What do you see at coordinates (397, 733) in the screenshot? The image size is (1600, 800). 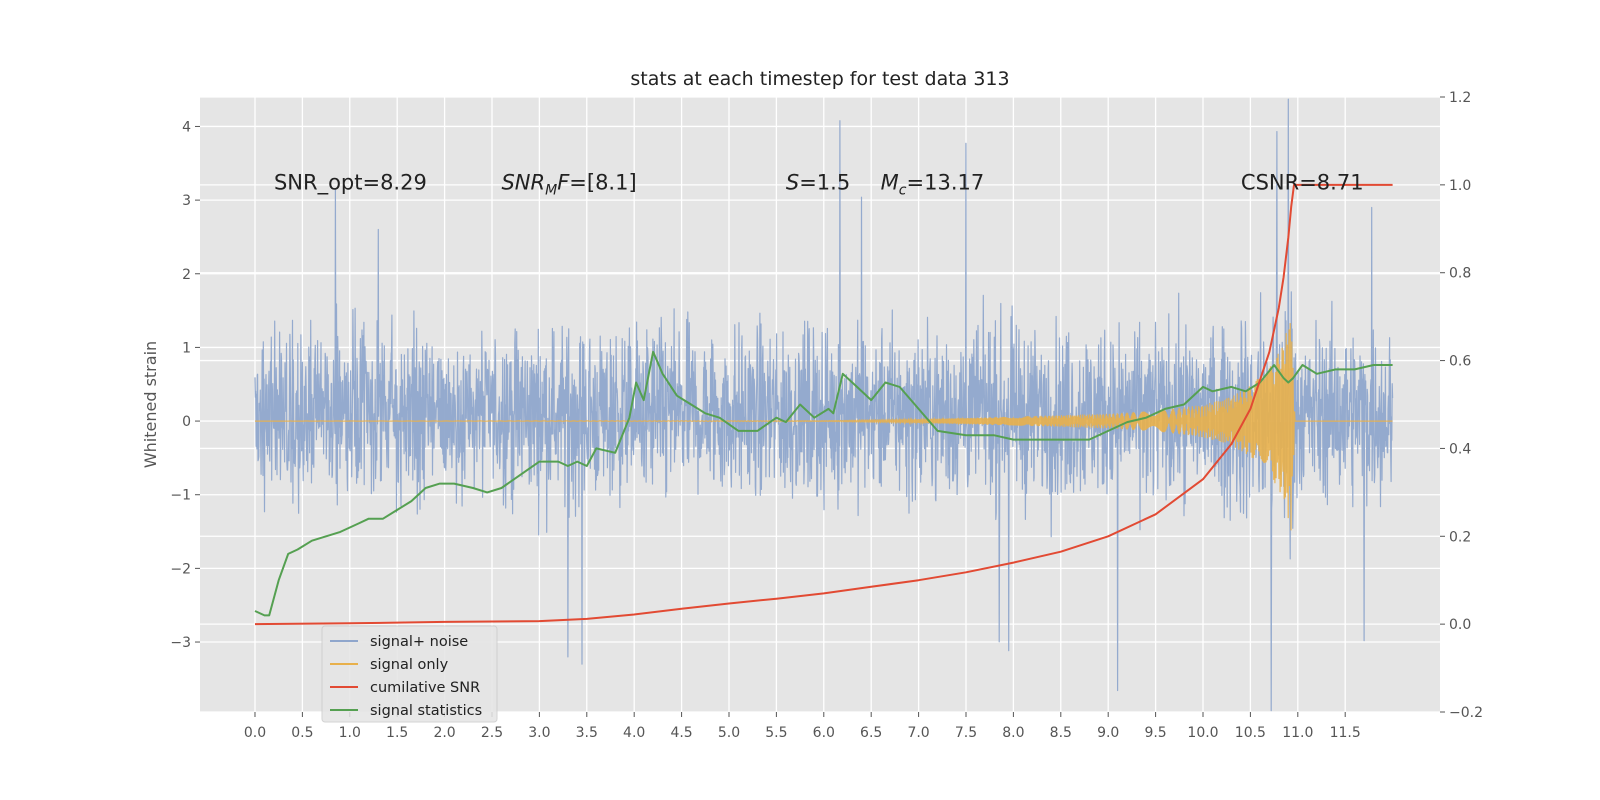 I see `x-tick-label: 1.5` at bounding box center [397, 733].